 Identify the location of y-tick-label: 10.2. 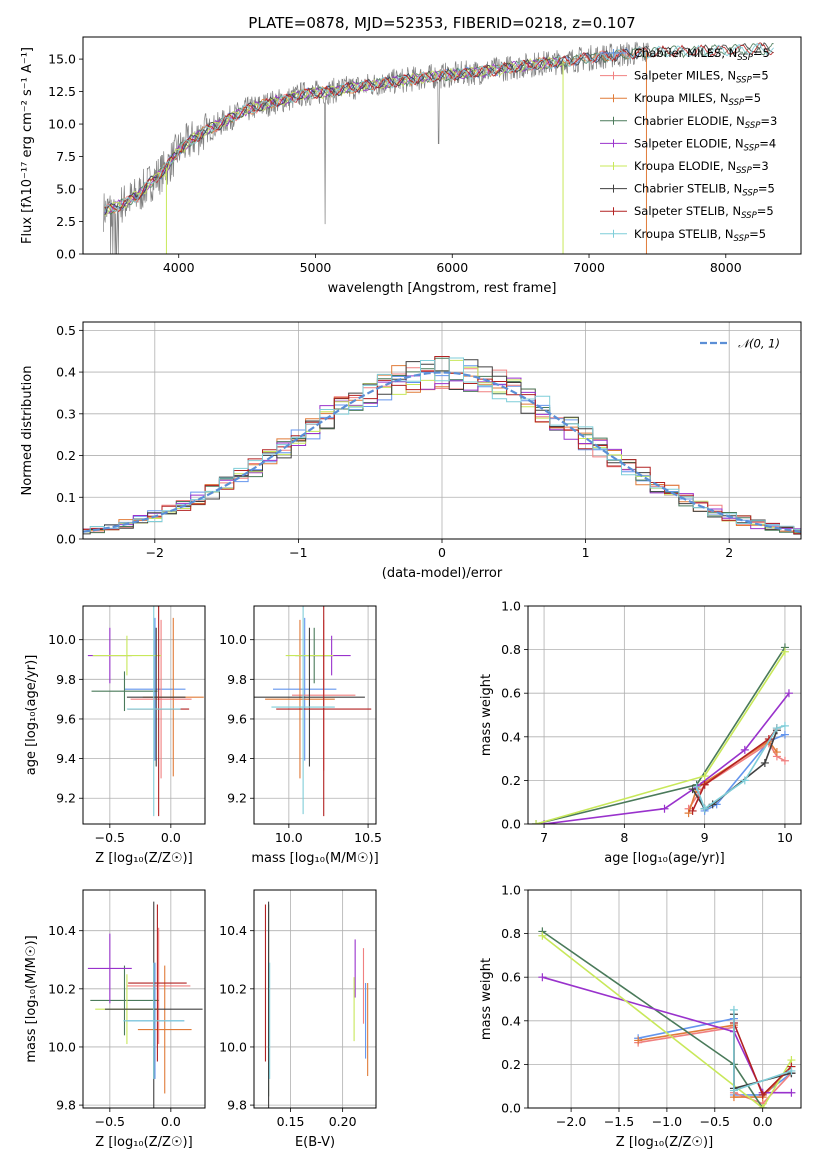
(233, 988).